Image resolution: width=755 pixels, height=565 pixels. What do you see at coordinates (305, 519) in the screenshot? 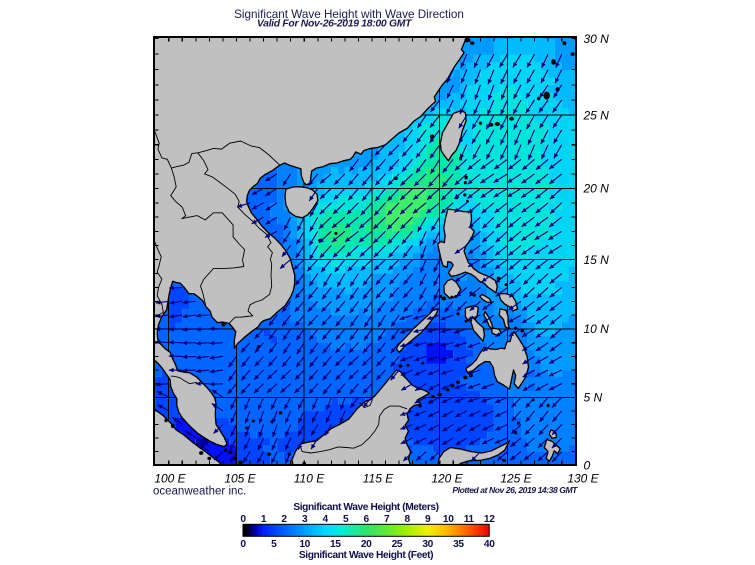
I see `svg-text: 3` at bounding box center [305, 519].